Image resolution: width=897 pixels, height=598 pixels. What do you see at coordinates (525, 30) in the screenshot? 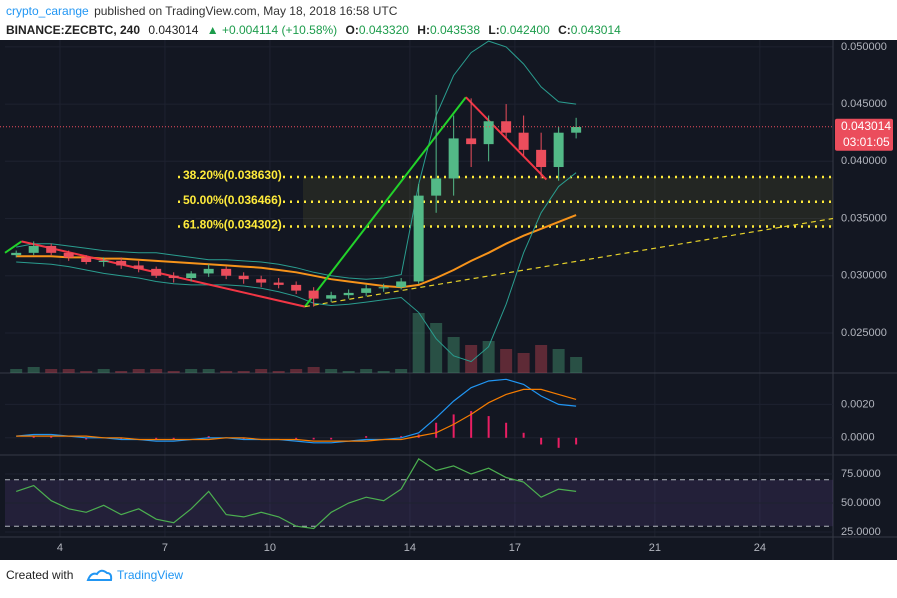
I see `ohlc-value: 0.042400` at bounding box center [525, 30].